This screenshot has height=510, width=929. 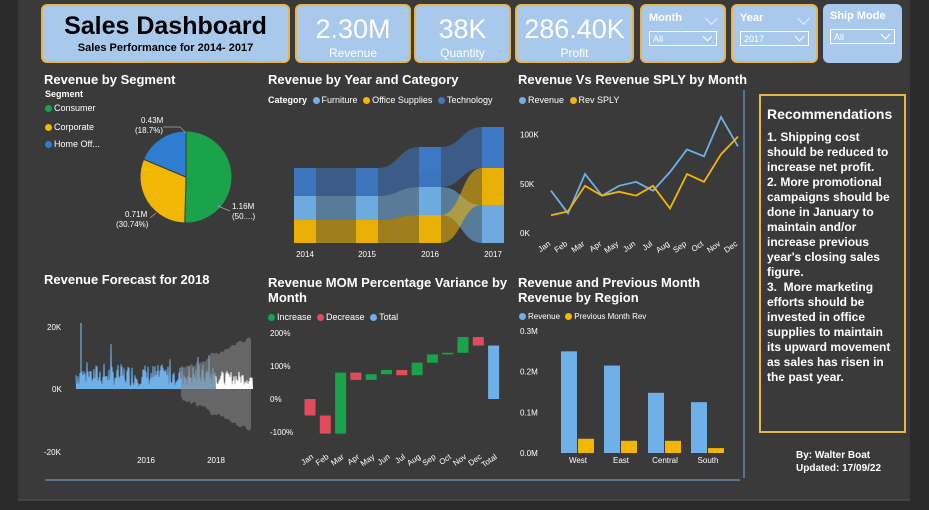 I want to click on x-tick-label: May, so click(x=612, y=247).